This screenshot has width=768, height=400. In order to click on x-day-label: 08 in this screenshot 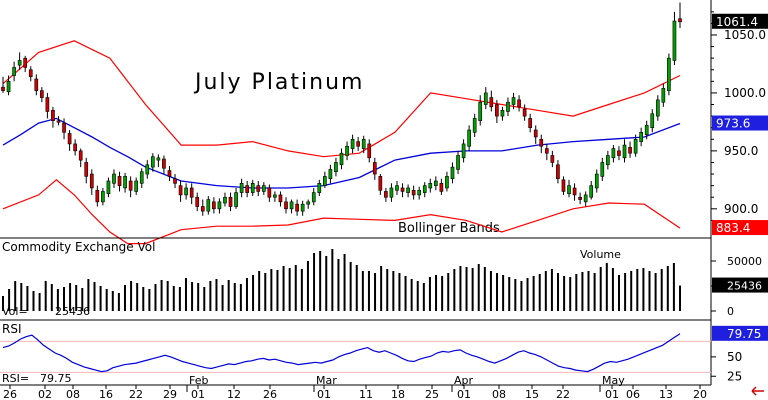, I will do `click(499, 394)`.